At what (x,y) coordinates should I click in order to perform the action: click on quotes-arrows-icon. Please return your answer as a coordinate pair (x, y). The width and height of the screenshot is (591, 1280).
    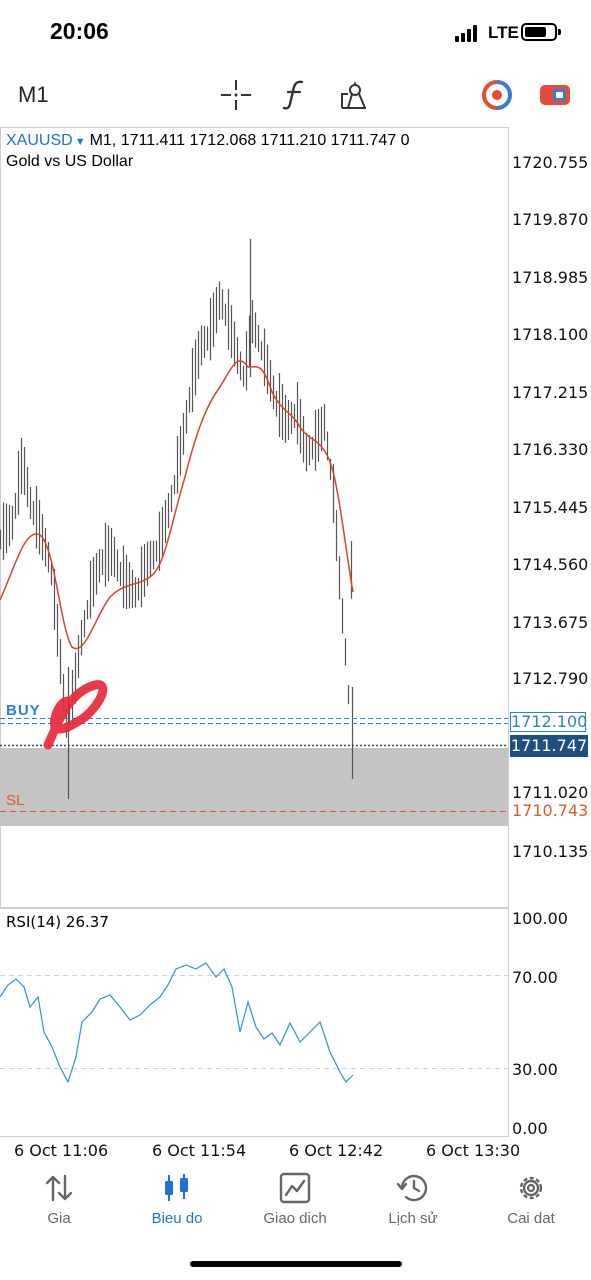
    Looking at the image, I should click on (59, 1188).